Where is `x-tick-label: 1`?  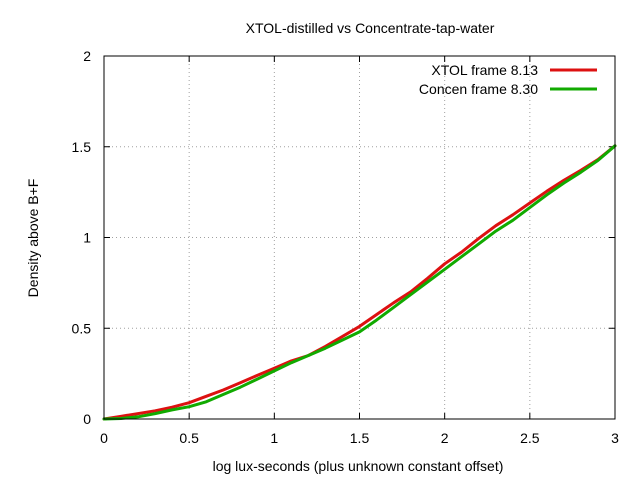 x-tick-label: 1 is located at coordinates (274, 438).